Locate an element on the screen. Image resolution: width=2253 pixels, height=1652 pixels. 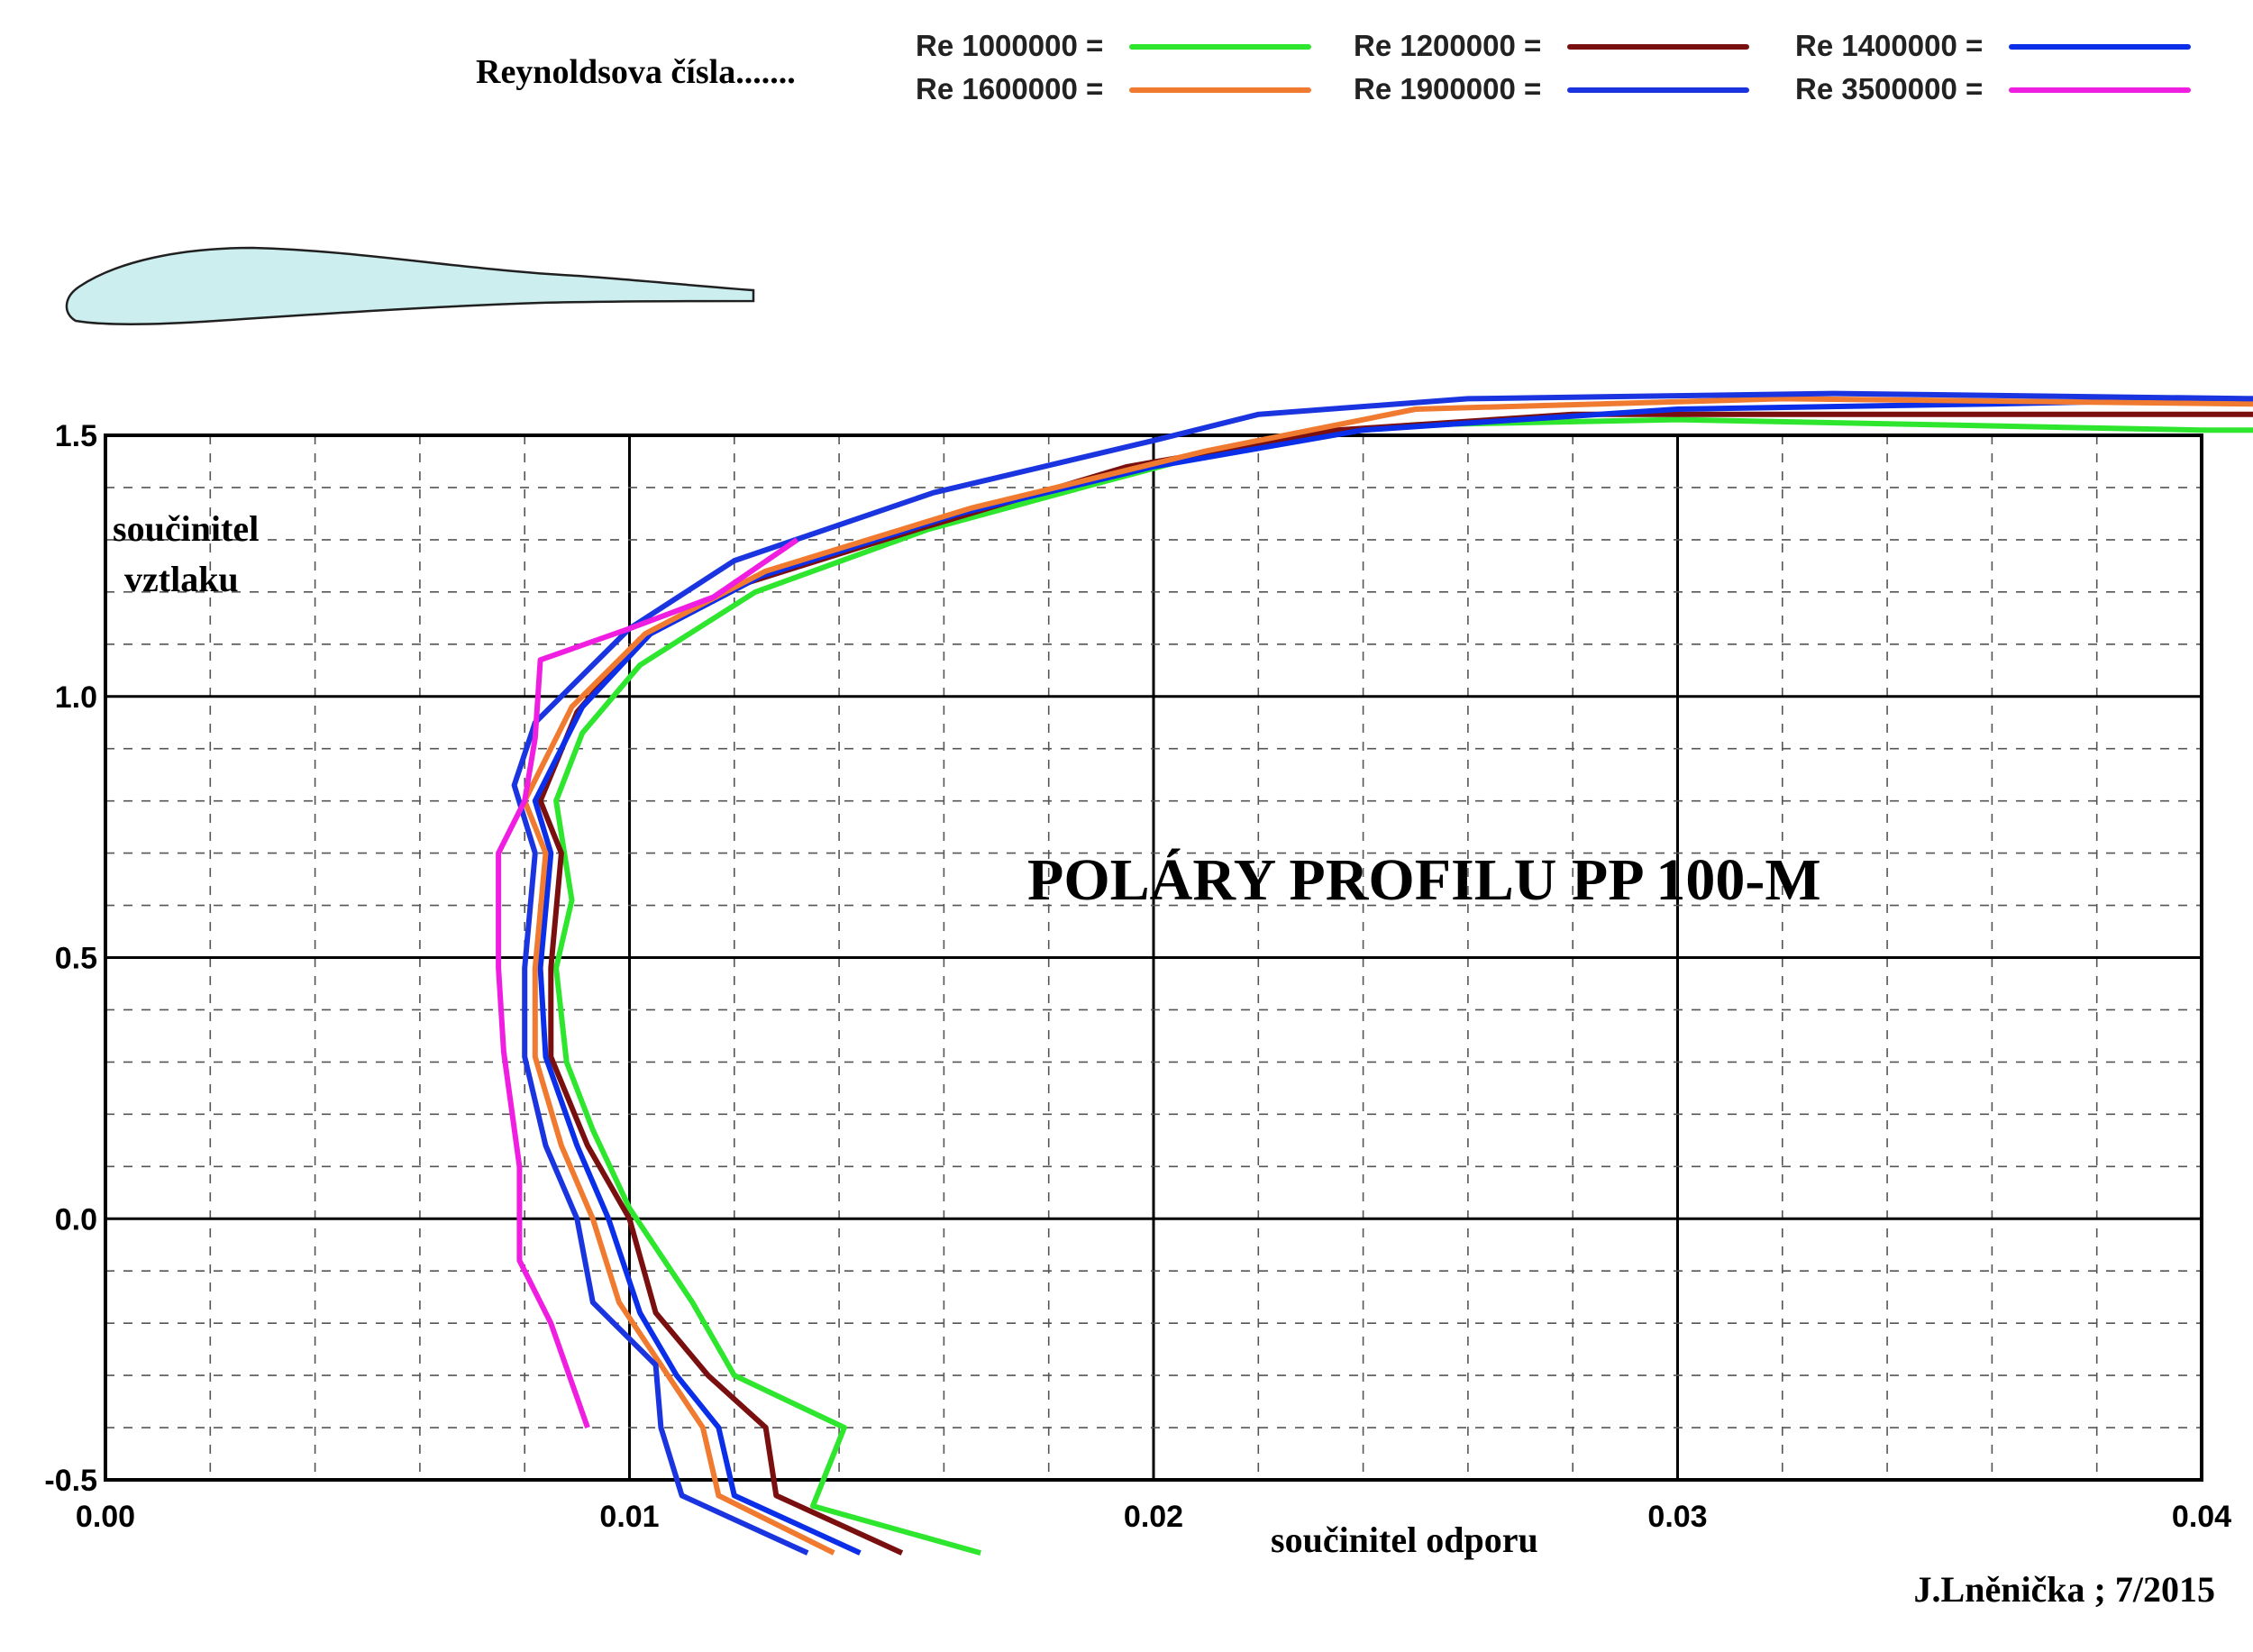
y-tick-label: -0.5 is located at coordinates (70, 1481).